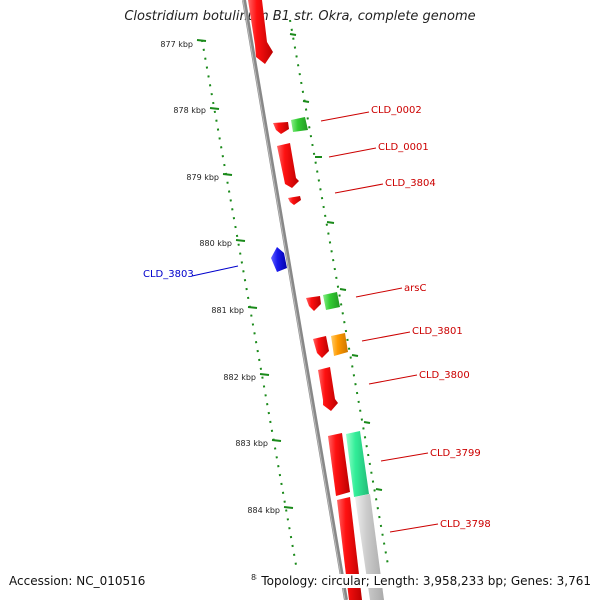 This screenshot has height=600, width=600. I want to click on ruler-label: 878 kbp, so click(189, 110).